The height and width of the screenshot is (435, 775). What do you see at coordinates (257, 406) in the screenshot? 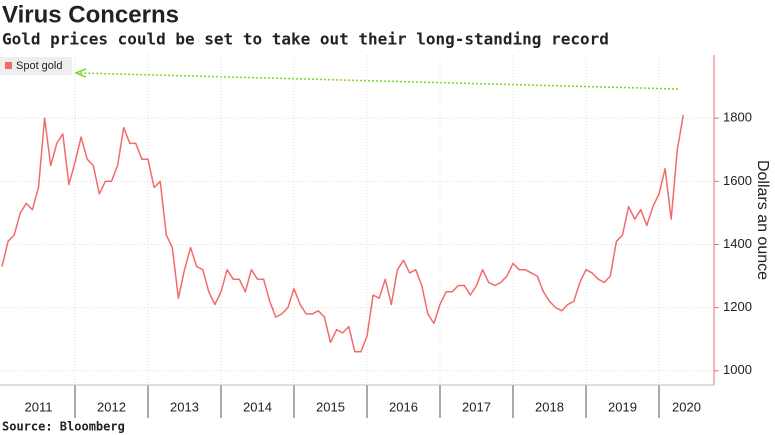
I see `x-tick-label: 2014` at bounding box center [257, 406].